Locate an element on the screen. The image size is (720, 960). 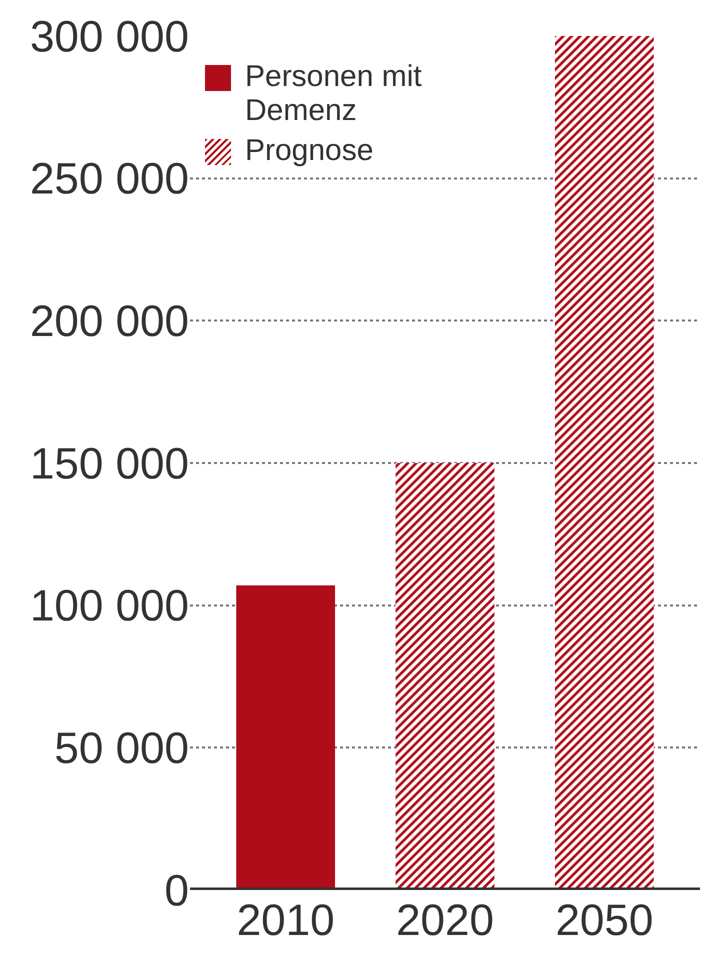
y-tick-label: 300 000 is located at coordinates (109, 37).